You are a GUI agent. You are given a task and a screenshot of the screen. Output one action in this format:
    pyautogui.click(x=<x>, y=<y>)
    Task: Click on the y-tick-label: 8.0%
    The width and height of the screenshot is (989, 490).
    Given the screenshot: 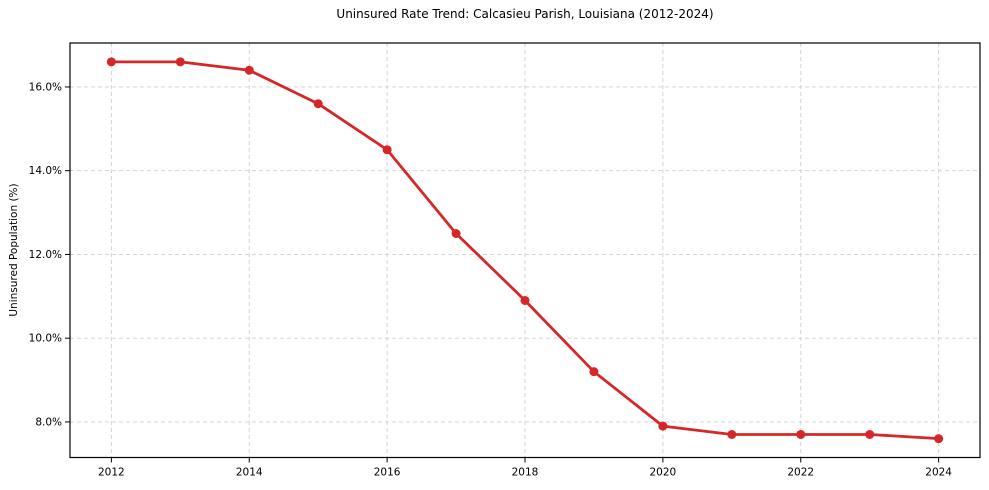 What is the action you would take?
    pyautogui.click(x=48, y=422)
    